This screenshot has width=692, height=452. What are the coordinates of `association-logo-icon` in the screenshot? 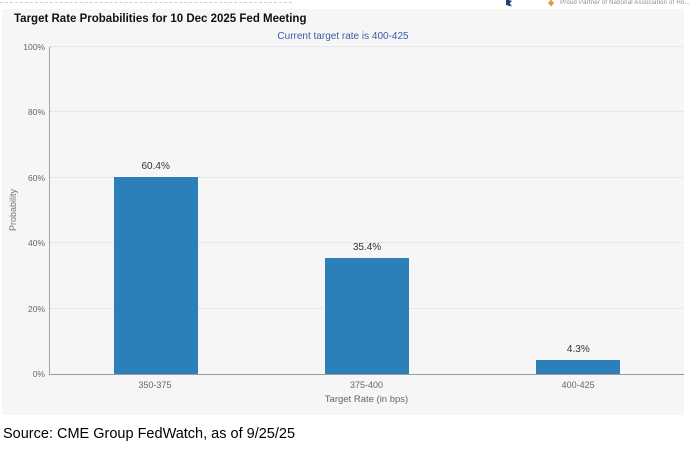 It's located at (551, 3).